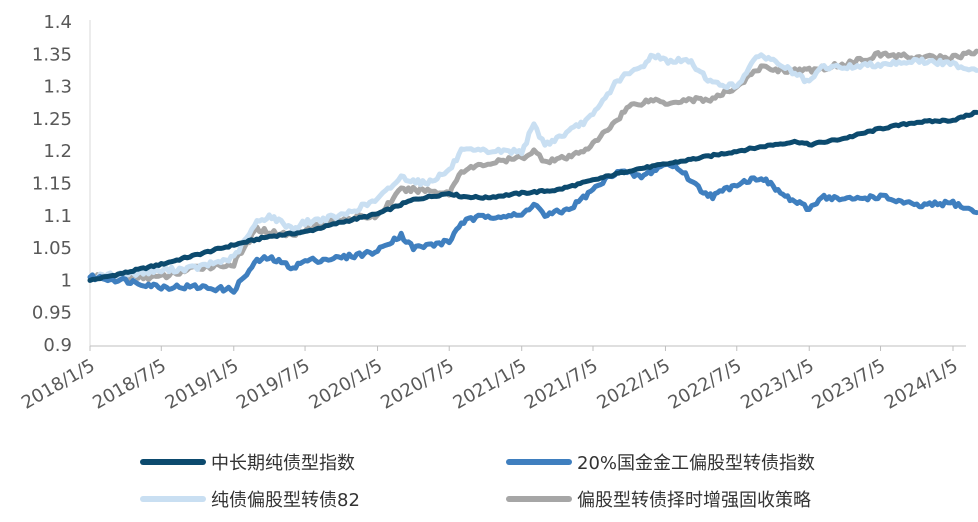 This screenshot has width=978, height=522. What do you see at coordinates (66, 280) in the screenshot?
I see `y-tick-label: 1` at bounding box center [66, 280].